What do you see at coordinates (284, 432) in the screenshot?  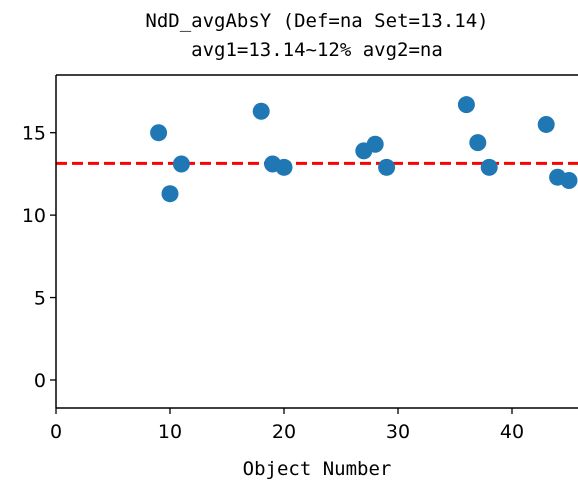 I see `x-tick-label: 20` at bounding box center [284, 432].